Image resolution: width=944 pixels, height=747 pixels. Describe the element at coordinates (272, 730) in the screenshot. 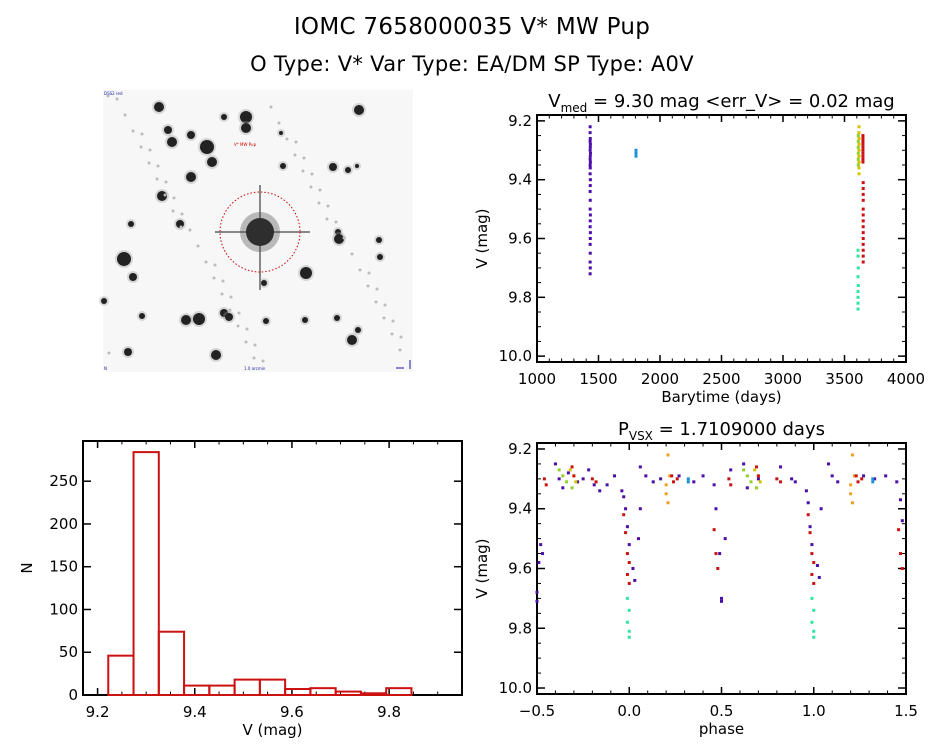

I see `x-axis-label: V (mag)` at that location.